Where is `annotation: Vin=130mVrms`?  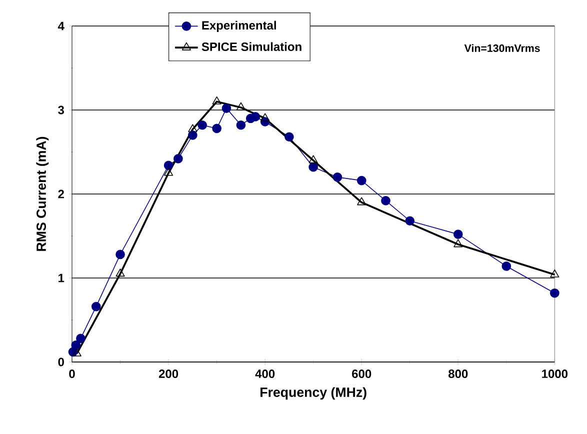
annotation: Vin=130mVrms is located at coordinates (502, 48).